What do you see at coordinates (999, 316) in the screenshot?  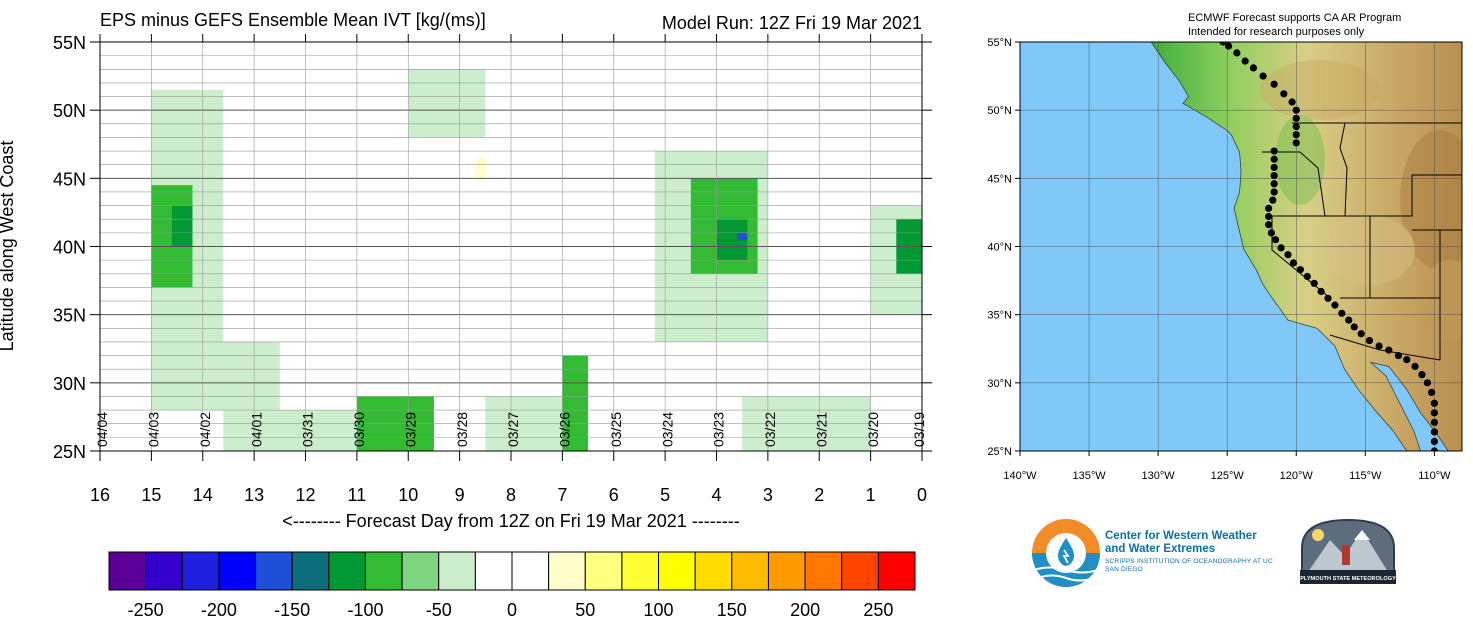 I see `map-y-tick-label: 35°N` at bounding box center [999, 316].